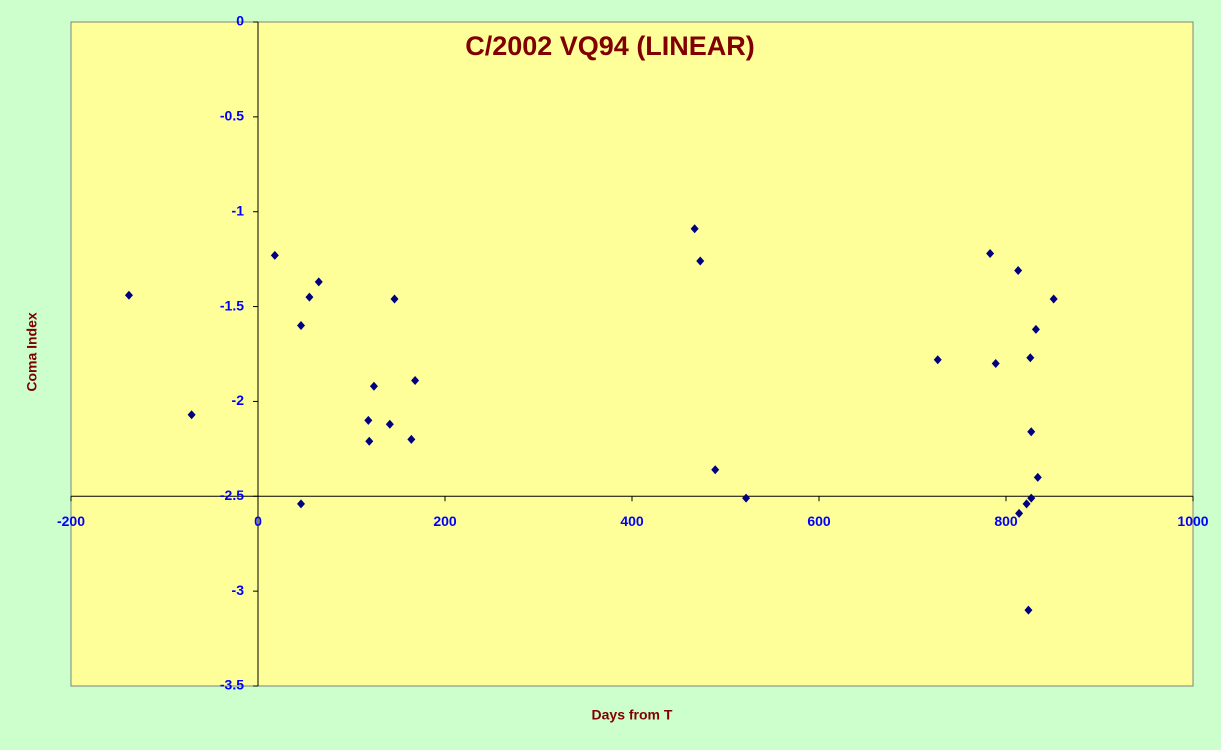 The image size is (1221, 750). What do you see at coordinates (610, 46) in the screenshot?
I see `chart-title: C/2002 VQ94 (LINEAR)` at bounding box center [610, 46].